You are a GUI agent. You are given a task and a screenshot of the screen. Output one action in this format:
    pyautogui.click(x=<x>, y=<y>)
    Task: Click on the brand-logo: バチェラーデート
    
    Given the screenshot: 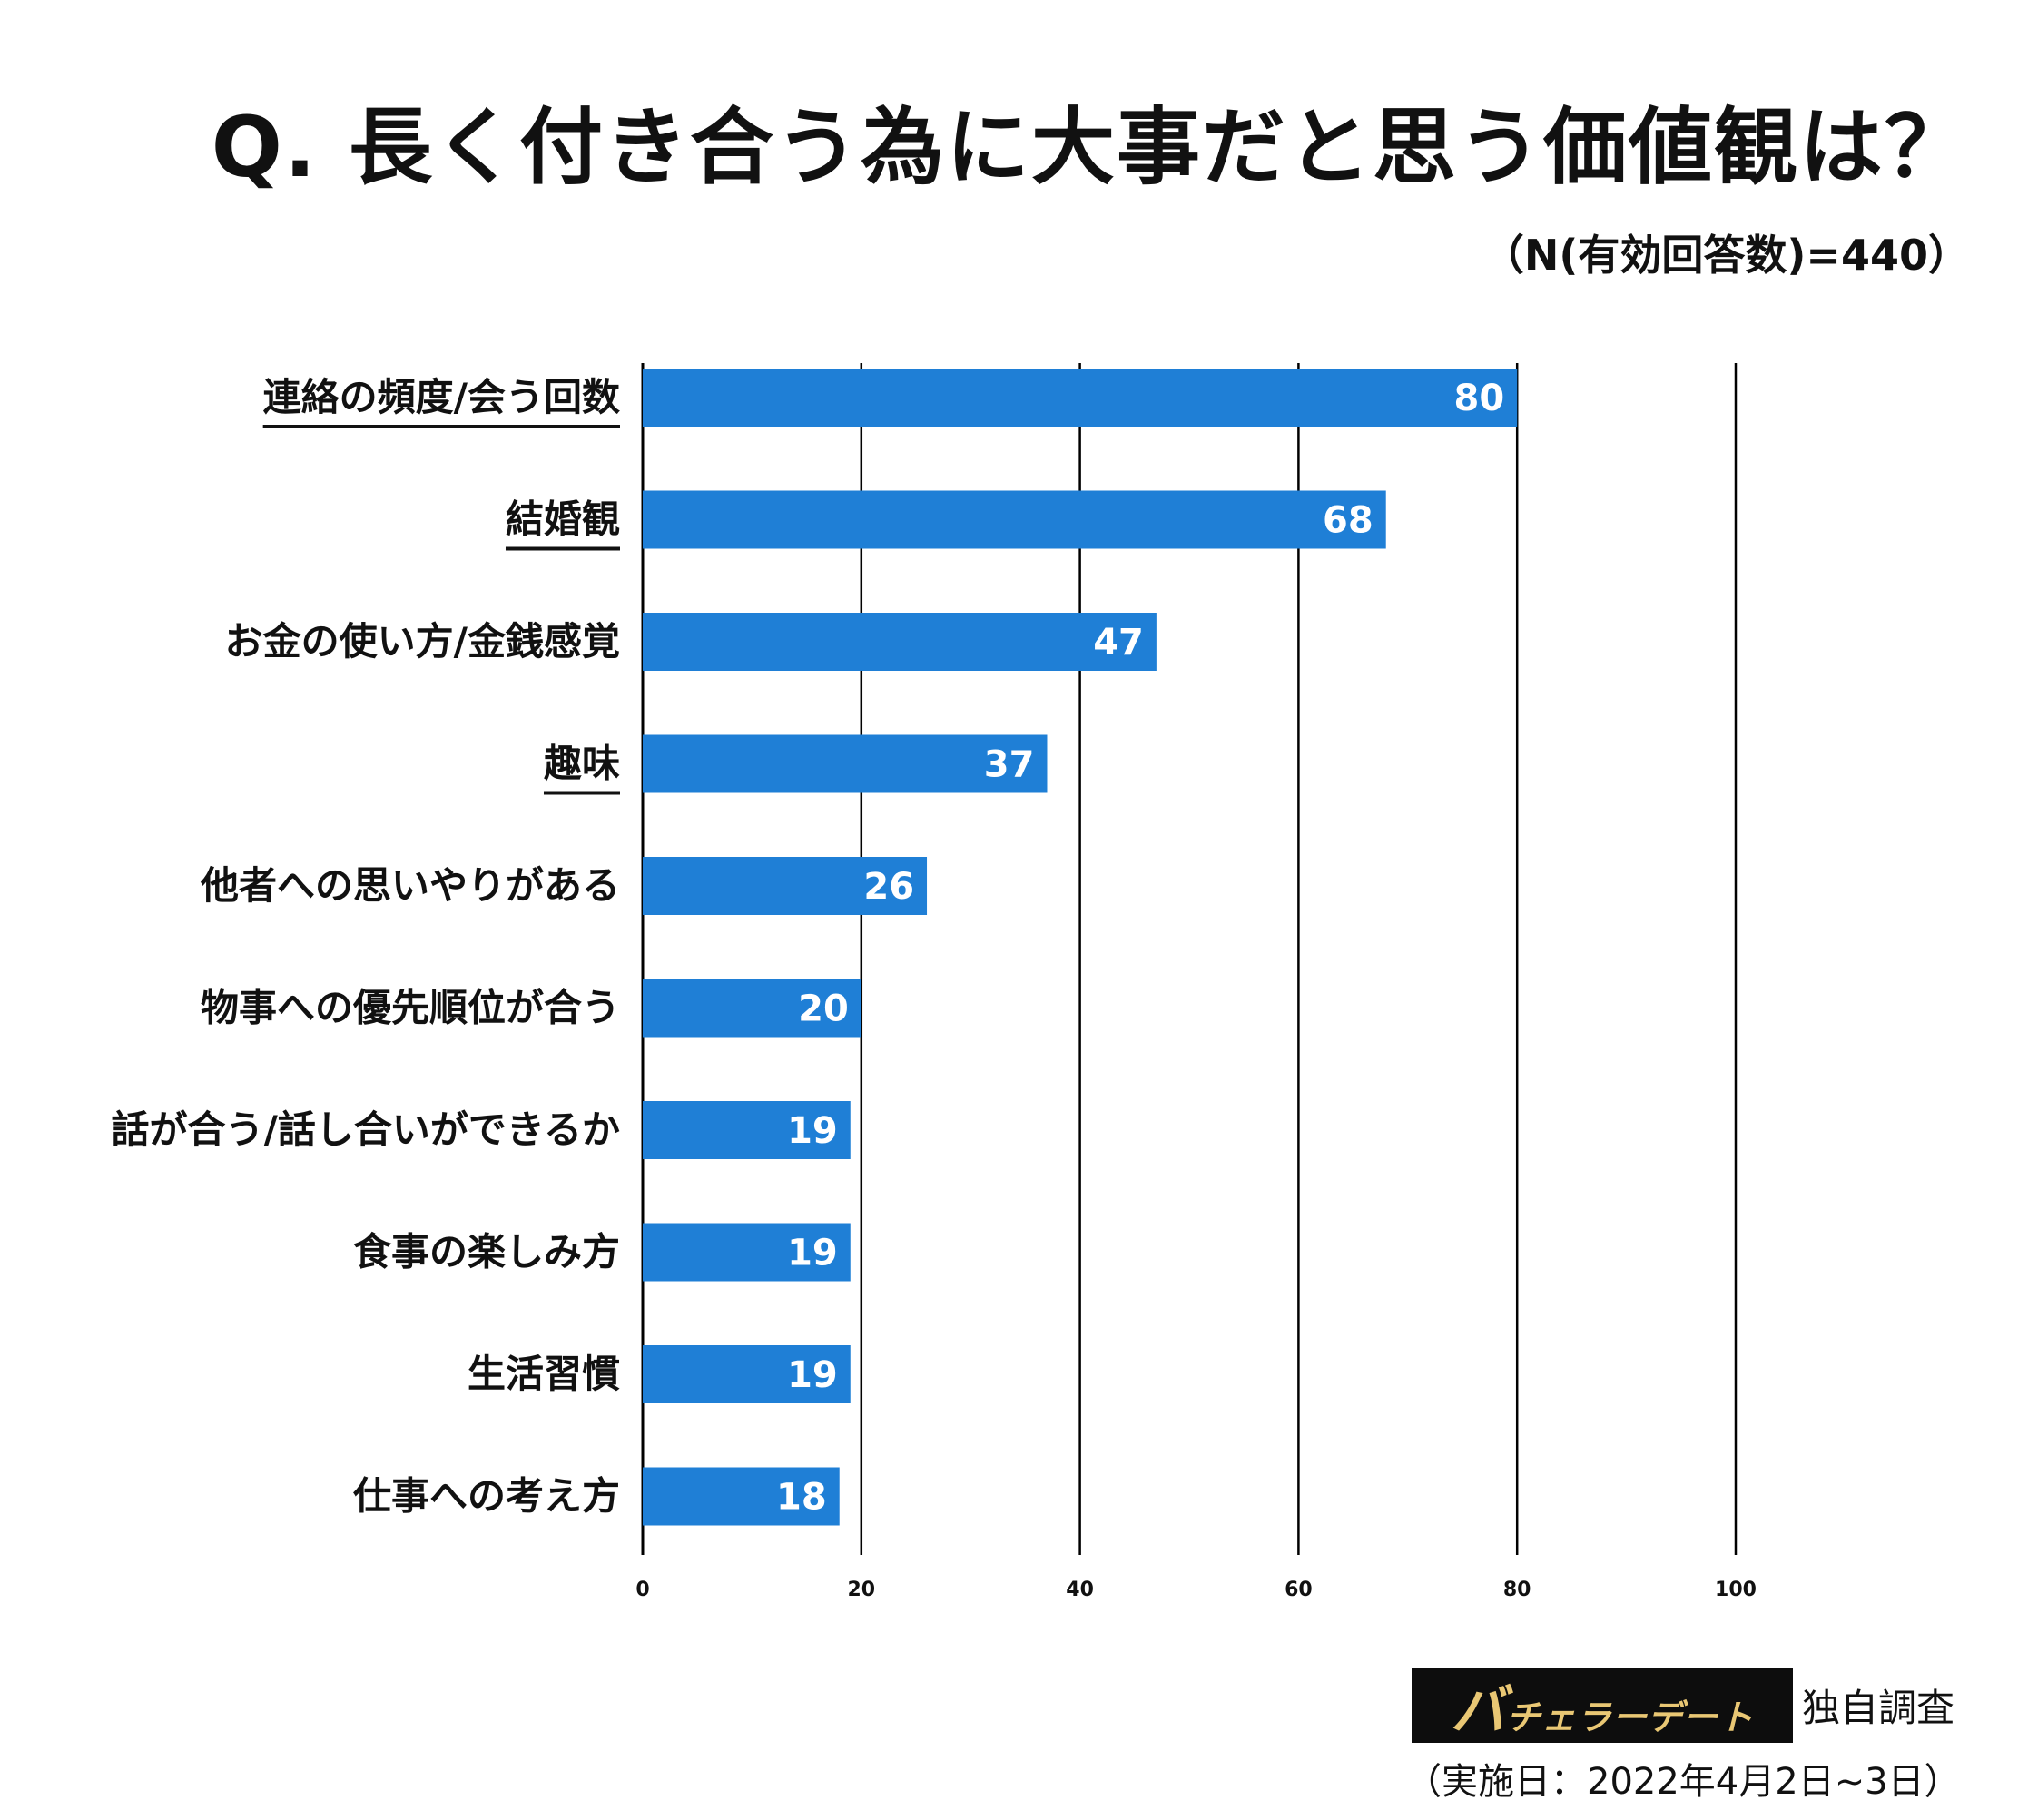 What is the action you would take?
    pyautogui.click(x=1602, y=1706)
    